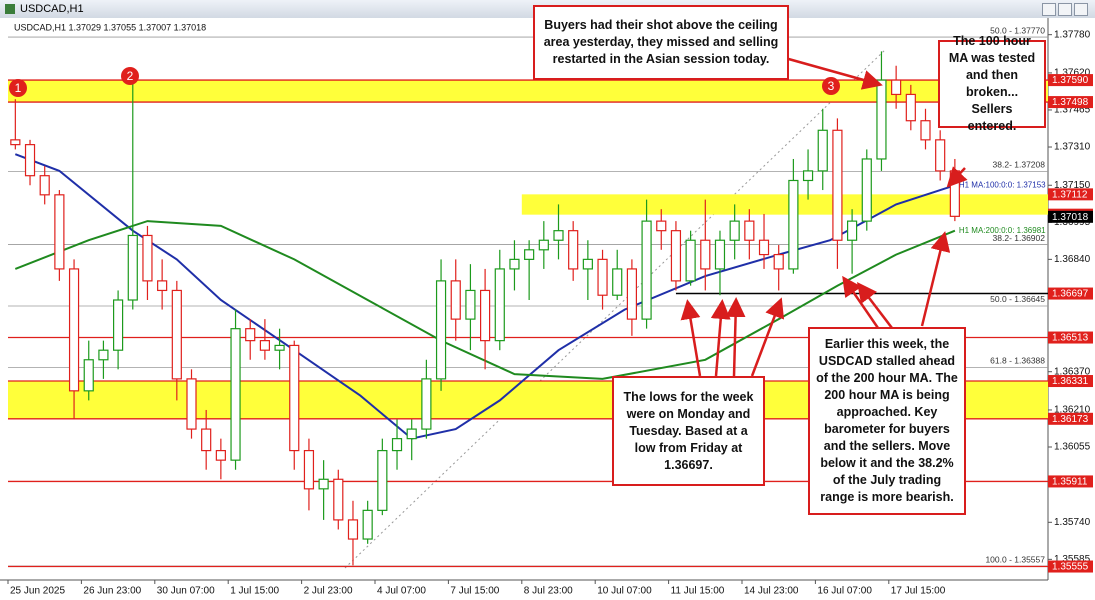  What do you see at coordinates (1002, 230) in the screenshot?
I see `ma-label: H1 MA:200:0:0: 1.36981` at bounding box center [1002, 230].